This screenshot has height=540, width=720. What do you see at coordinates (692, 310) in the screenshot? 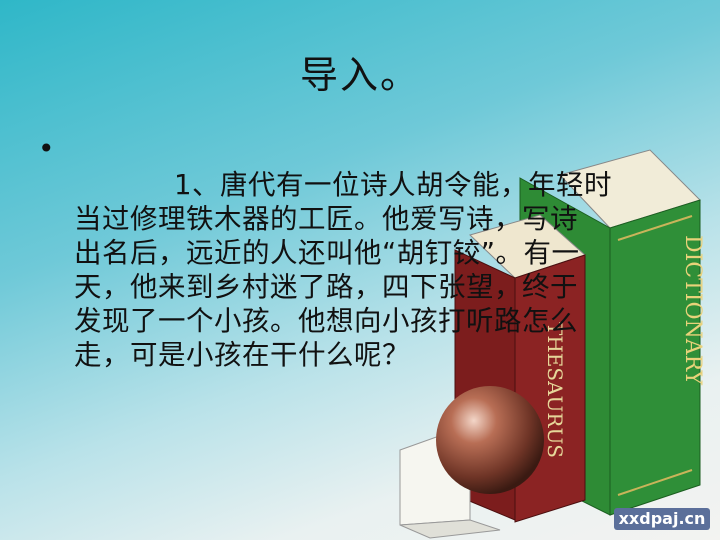
I see `dictionary-spine-text: DICTIONARY` at bounding box center [692, 310].